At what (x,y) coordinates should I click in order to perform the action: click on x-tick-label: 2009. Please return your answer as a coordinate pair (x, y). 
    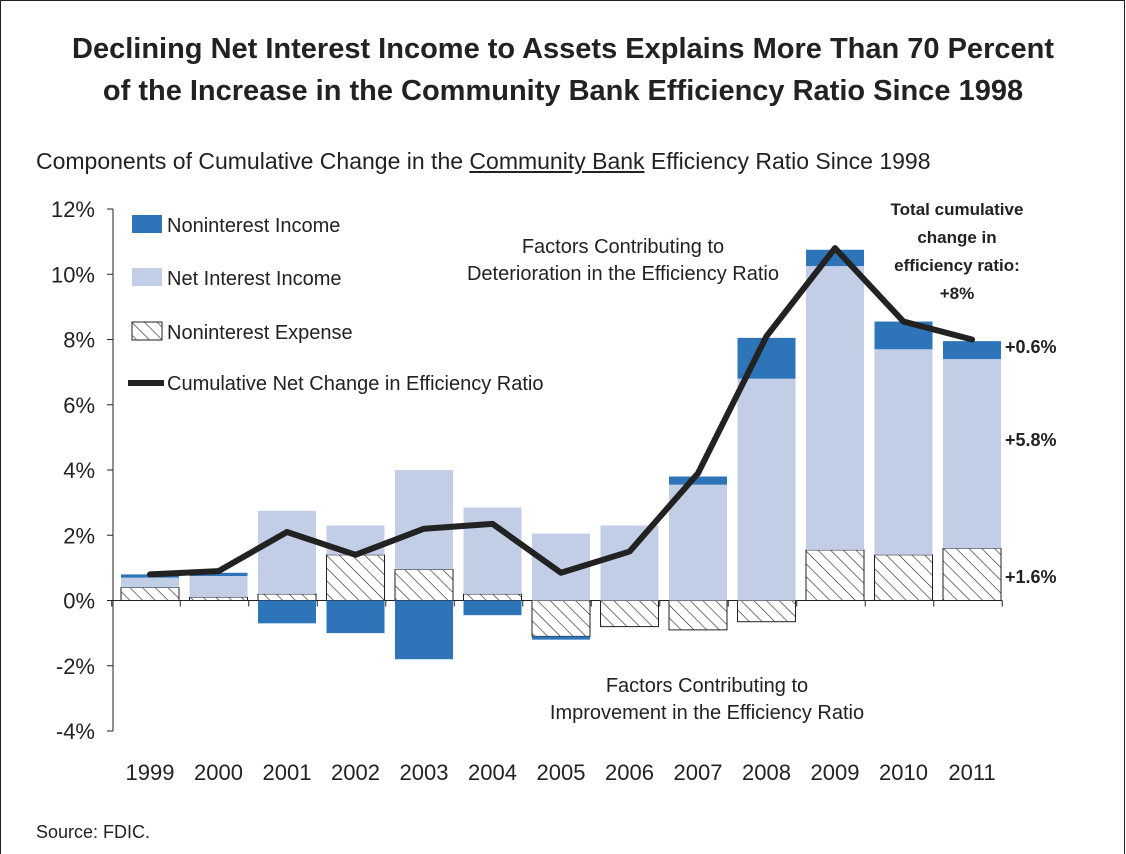
    Looking at the image, I should click on (835, 772).